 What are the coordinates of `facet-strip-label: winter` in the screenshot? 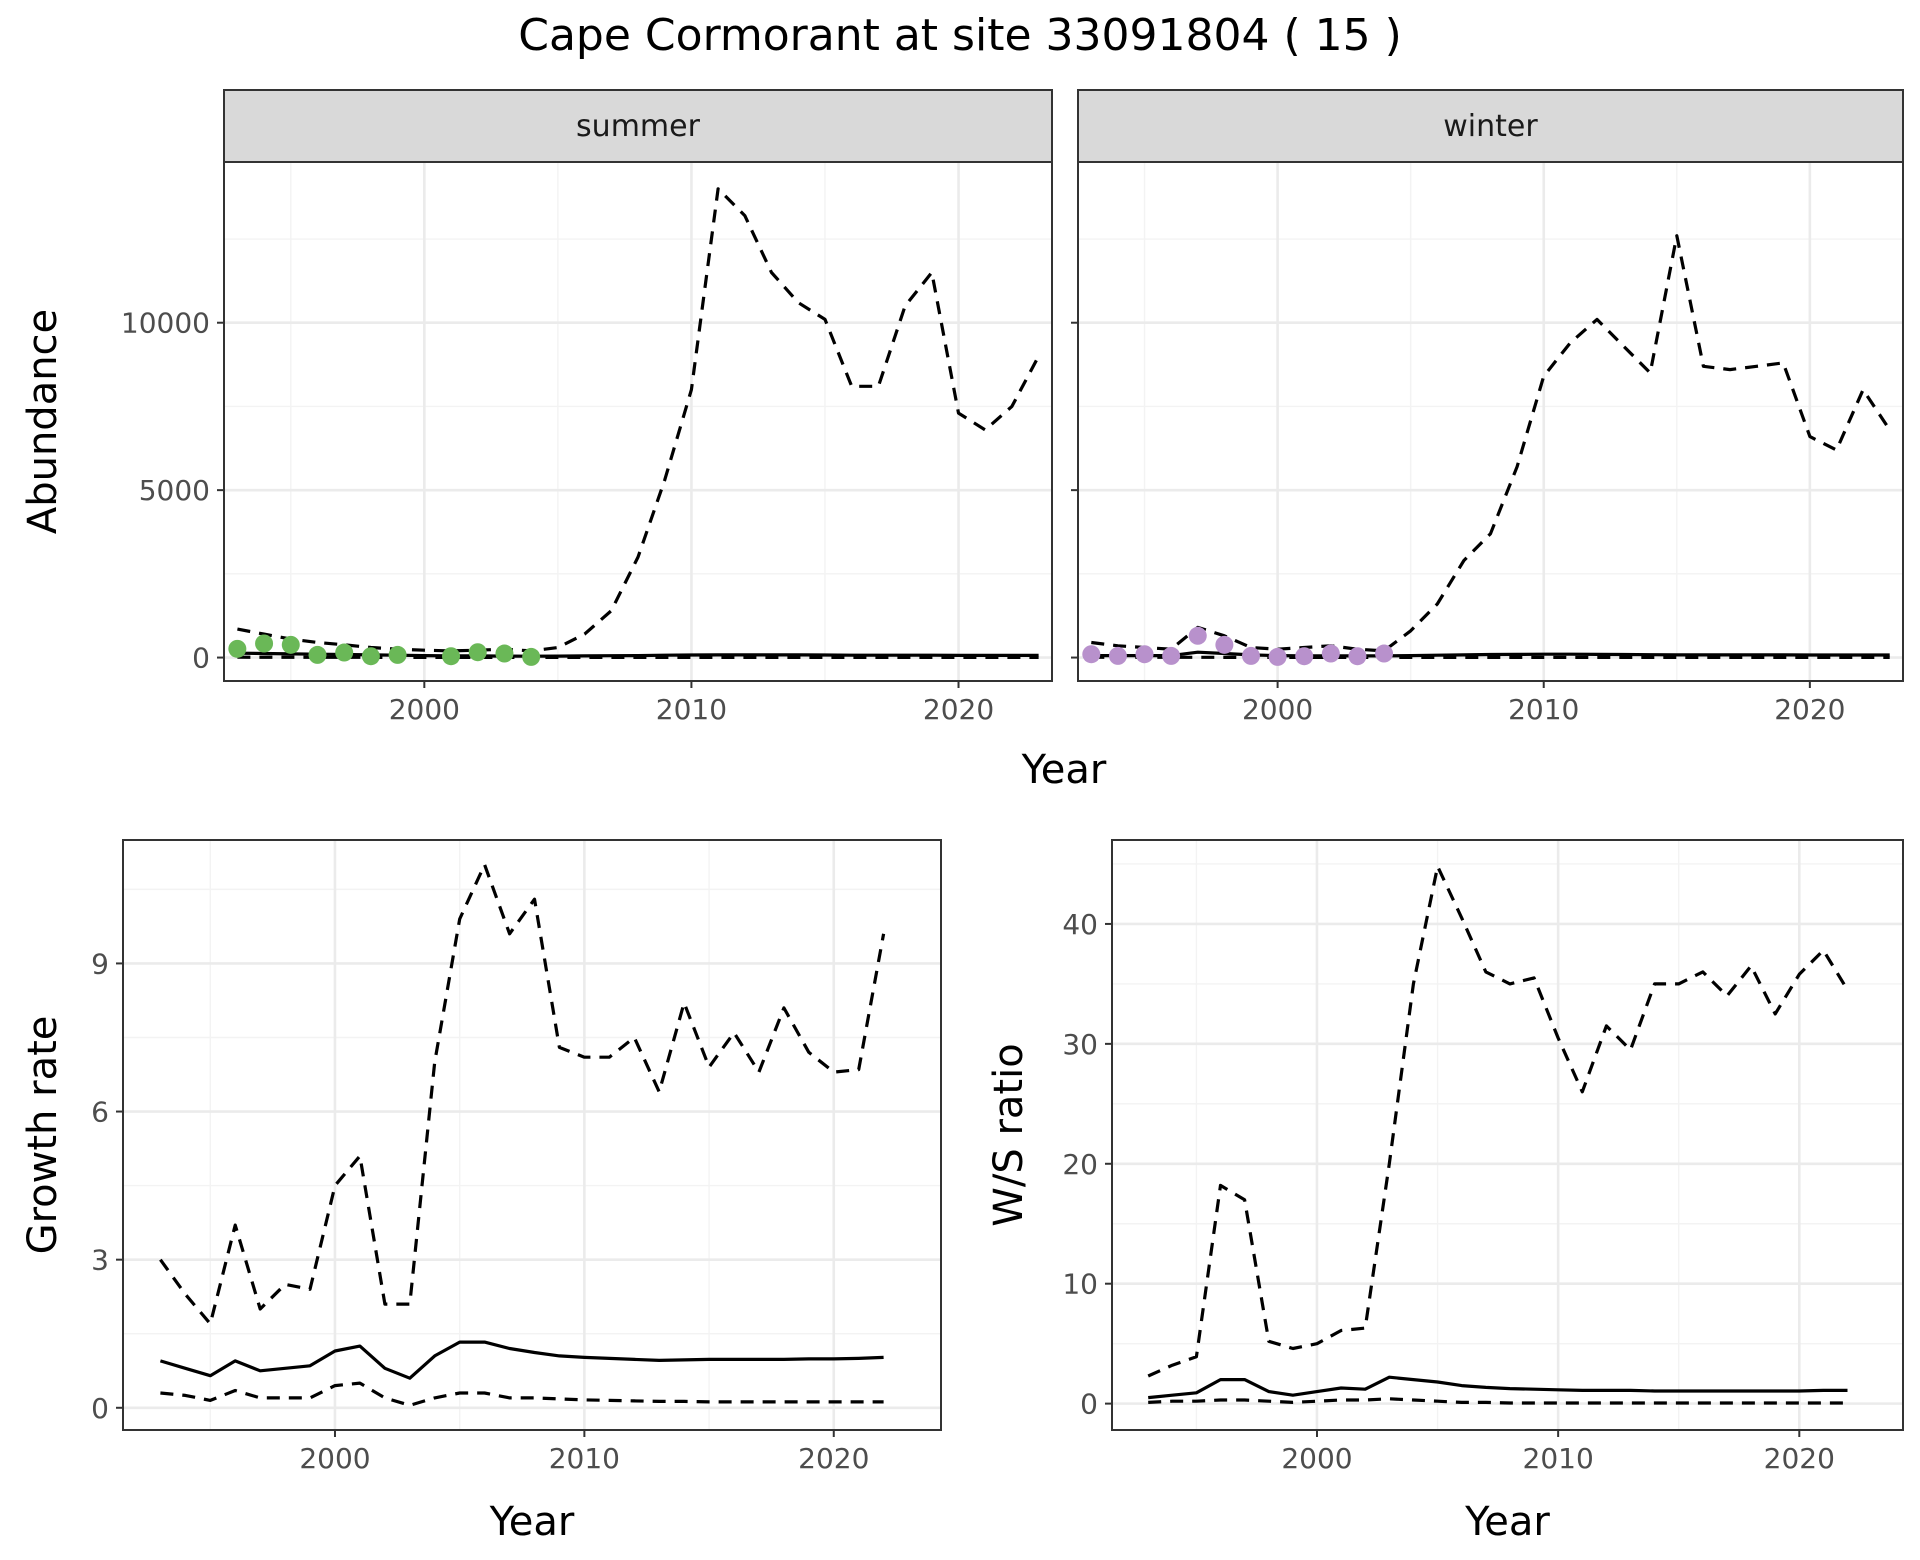 It's located at (1490, 126).